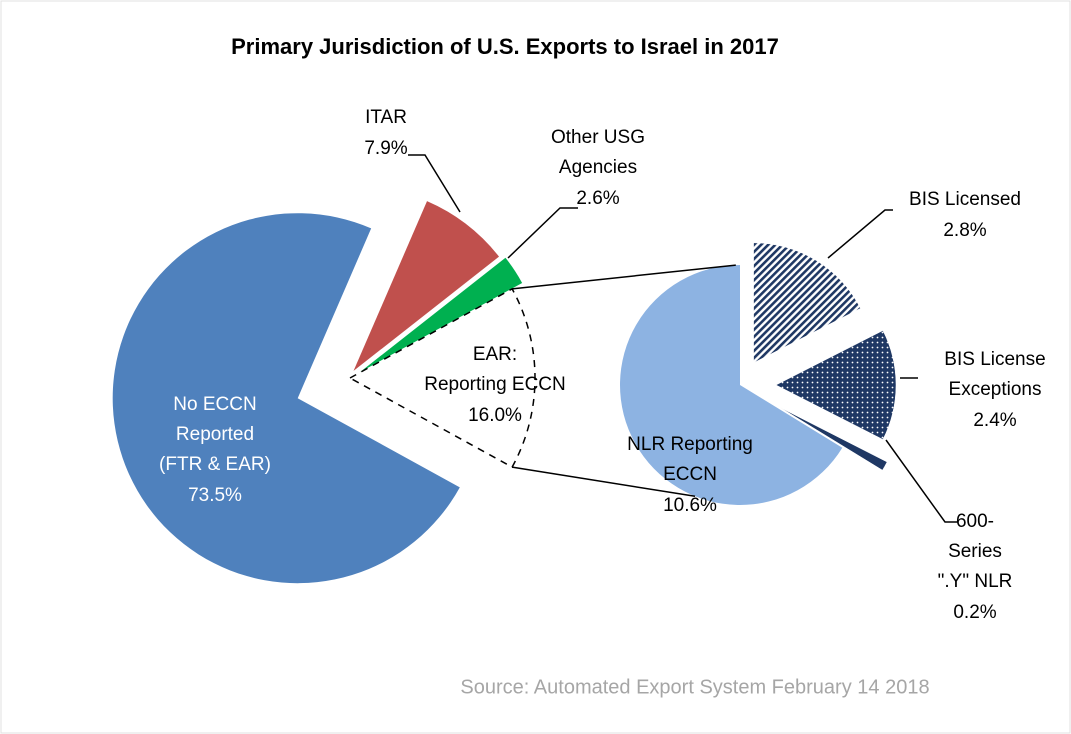 This screenshot has width=1071, height=734. I want to click on slice-label: EAR:, so click(495, 354).